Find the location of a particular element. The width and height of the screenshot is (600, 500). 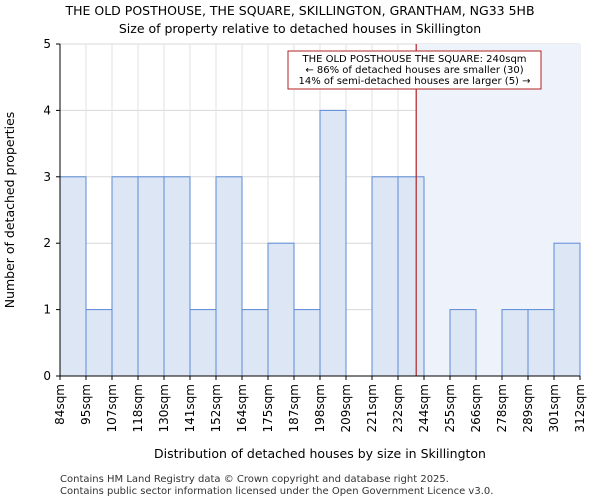

x-tick-label: 278sqm is located at coordinates (502, 408).